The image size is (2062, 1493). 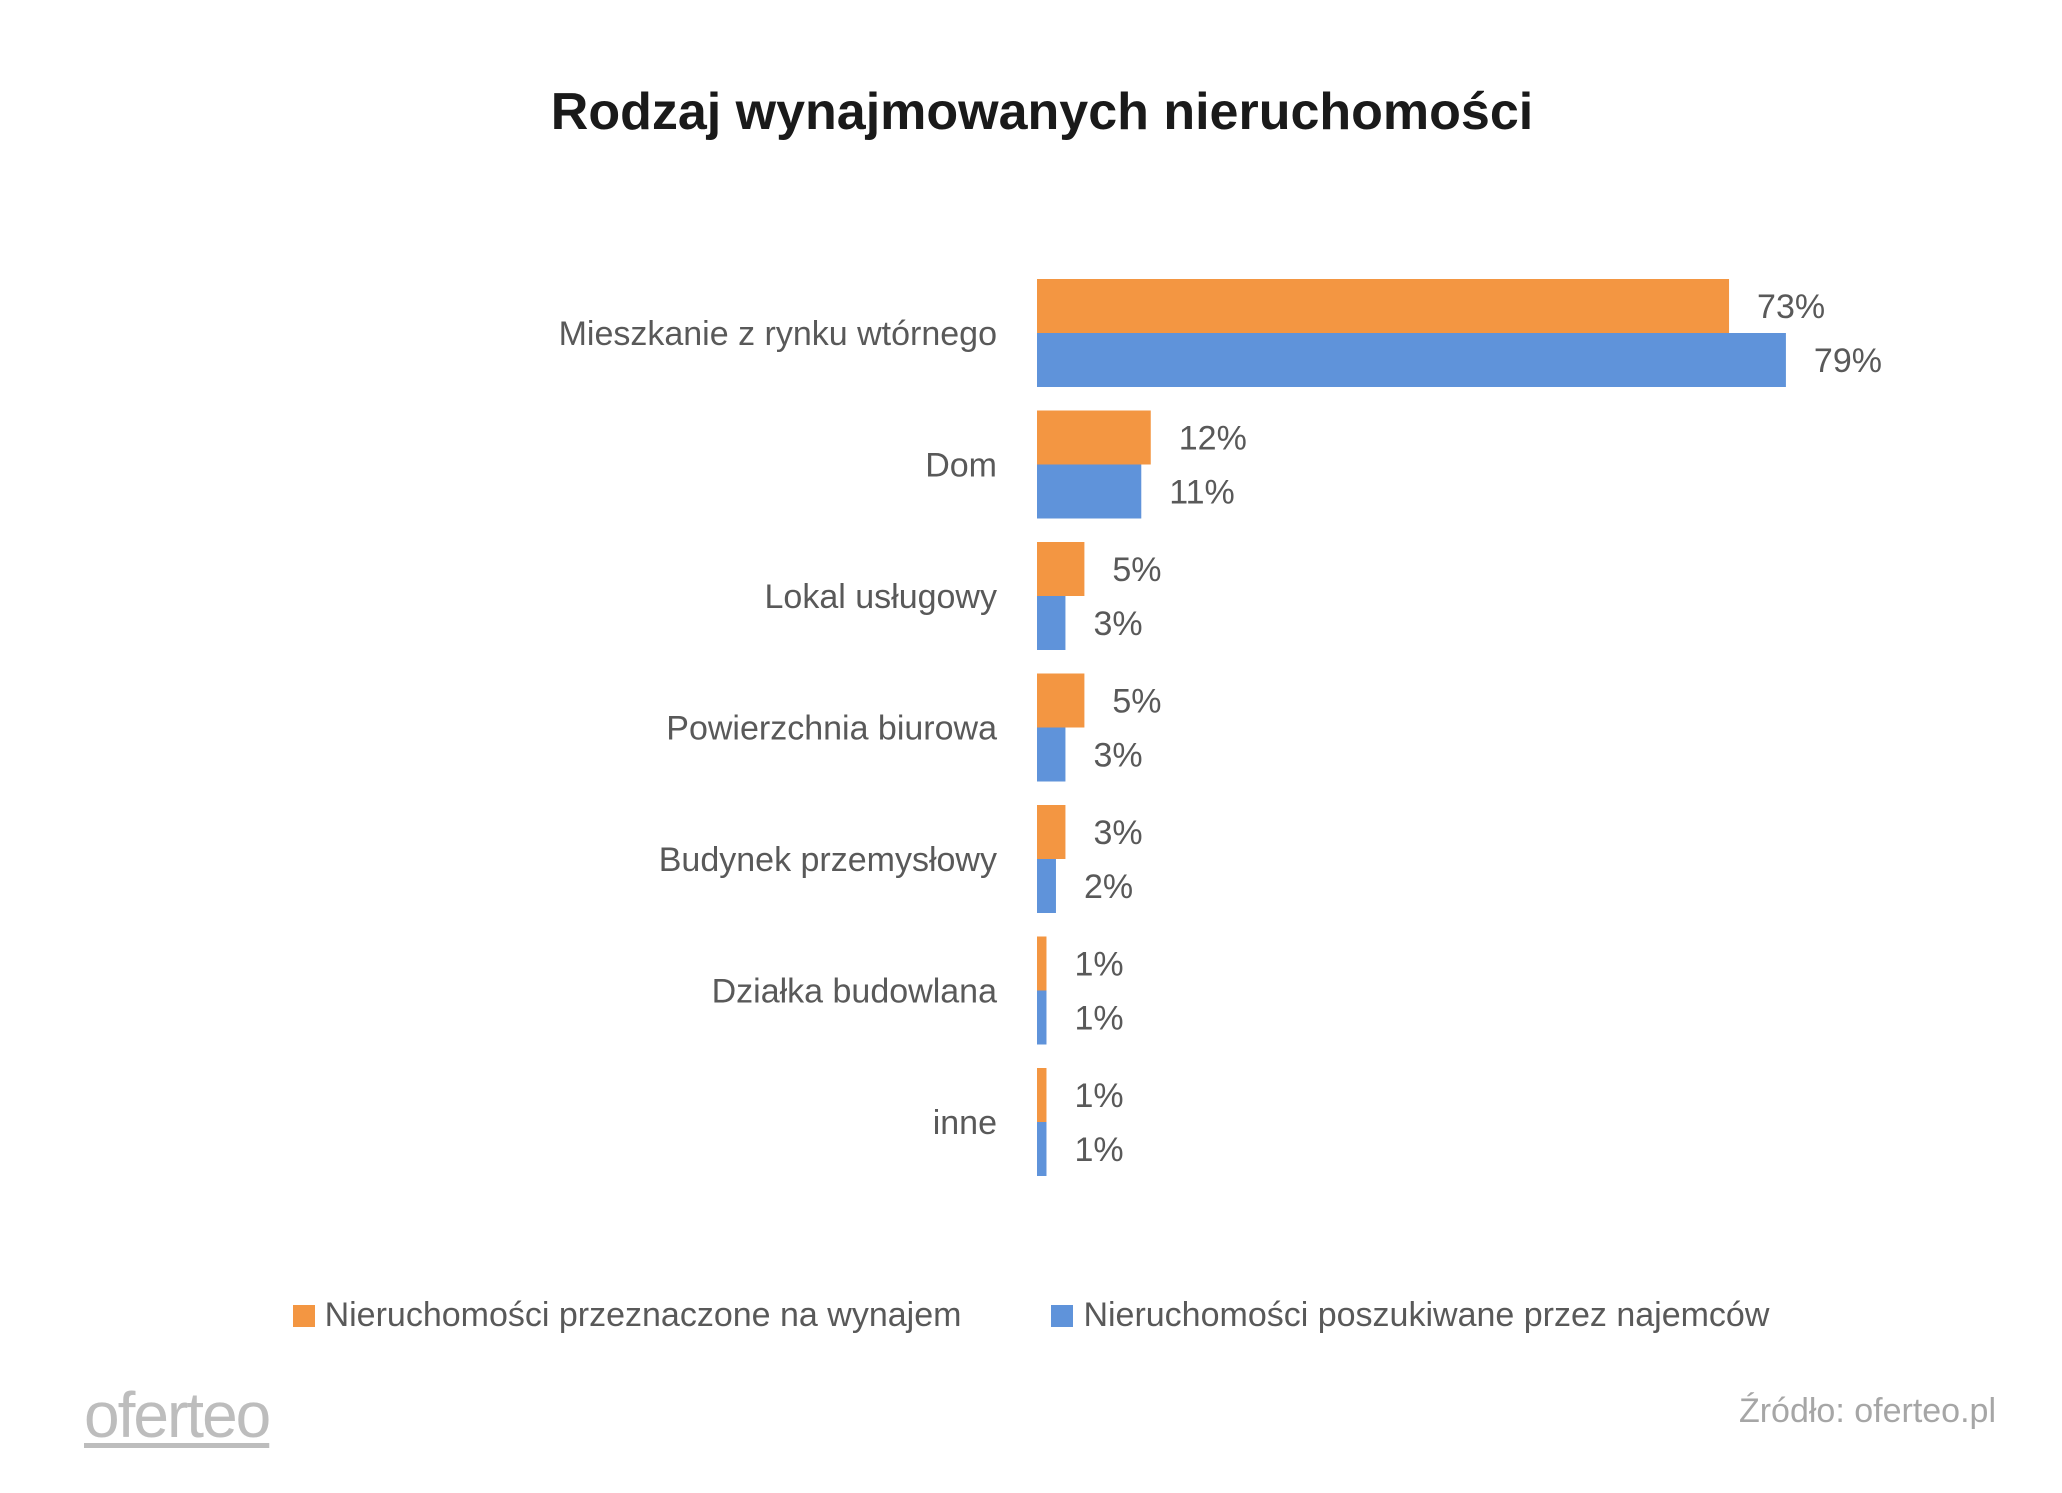 I want to click on legend-item: Nieruchomości poszukiwane przez najemców, so click(x=1410, y=1315).